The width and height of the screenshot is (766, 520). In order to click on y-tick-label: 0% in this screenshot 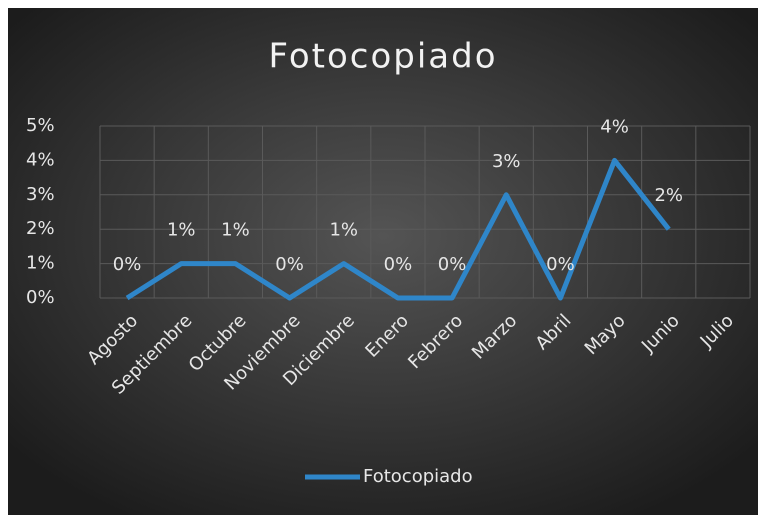, I will do `click(40, 297)`.